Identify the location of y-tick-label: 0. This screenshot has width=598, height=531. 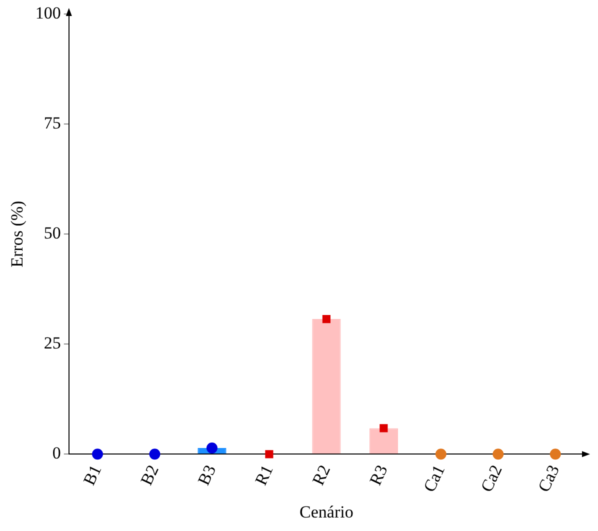
(56, 453).